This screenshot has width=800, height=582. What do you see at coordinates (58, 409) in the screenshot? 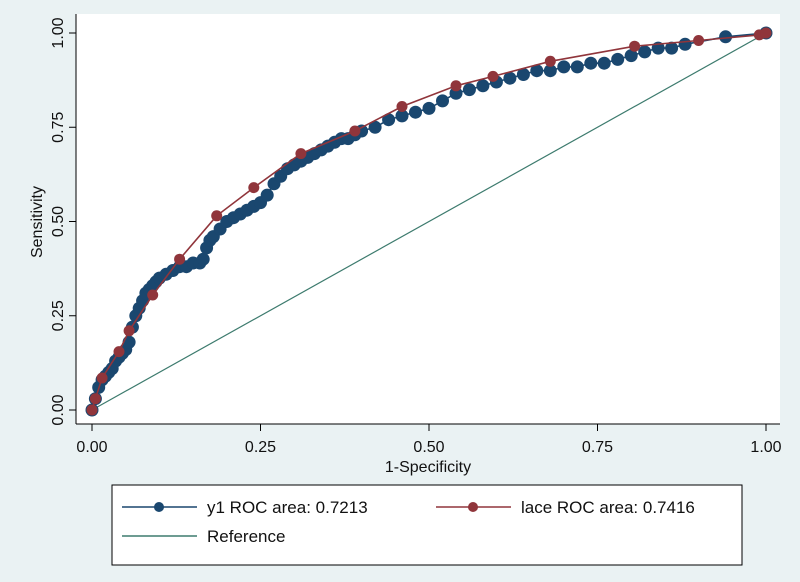
I see `y-tick-label: 0.00` at bounding box center [58, 409].